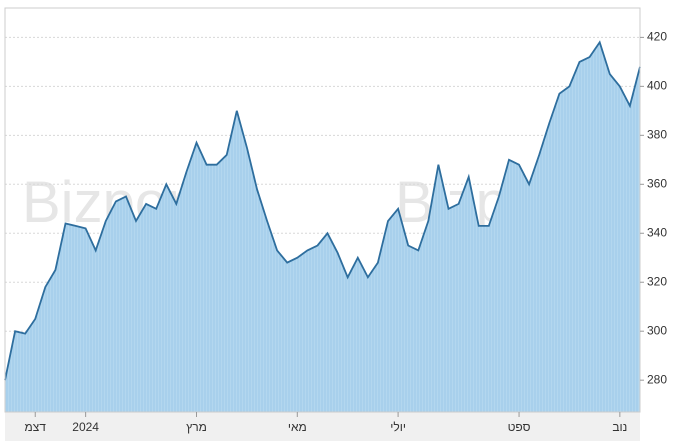  Describe the element at coordinates (619, 427) in the screenshot. I see `x-tick-label: נוב` at that location.